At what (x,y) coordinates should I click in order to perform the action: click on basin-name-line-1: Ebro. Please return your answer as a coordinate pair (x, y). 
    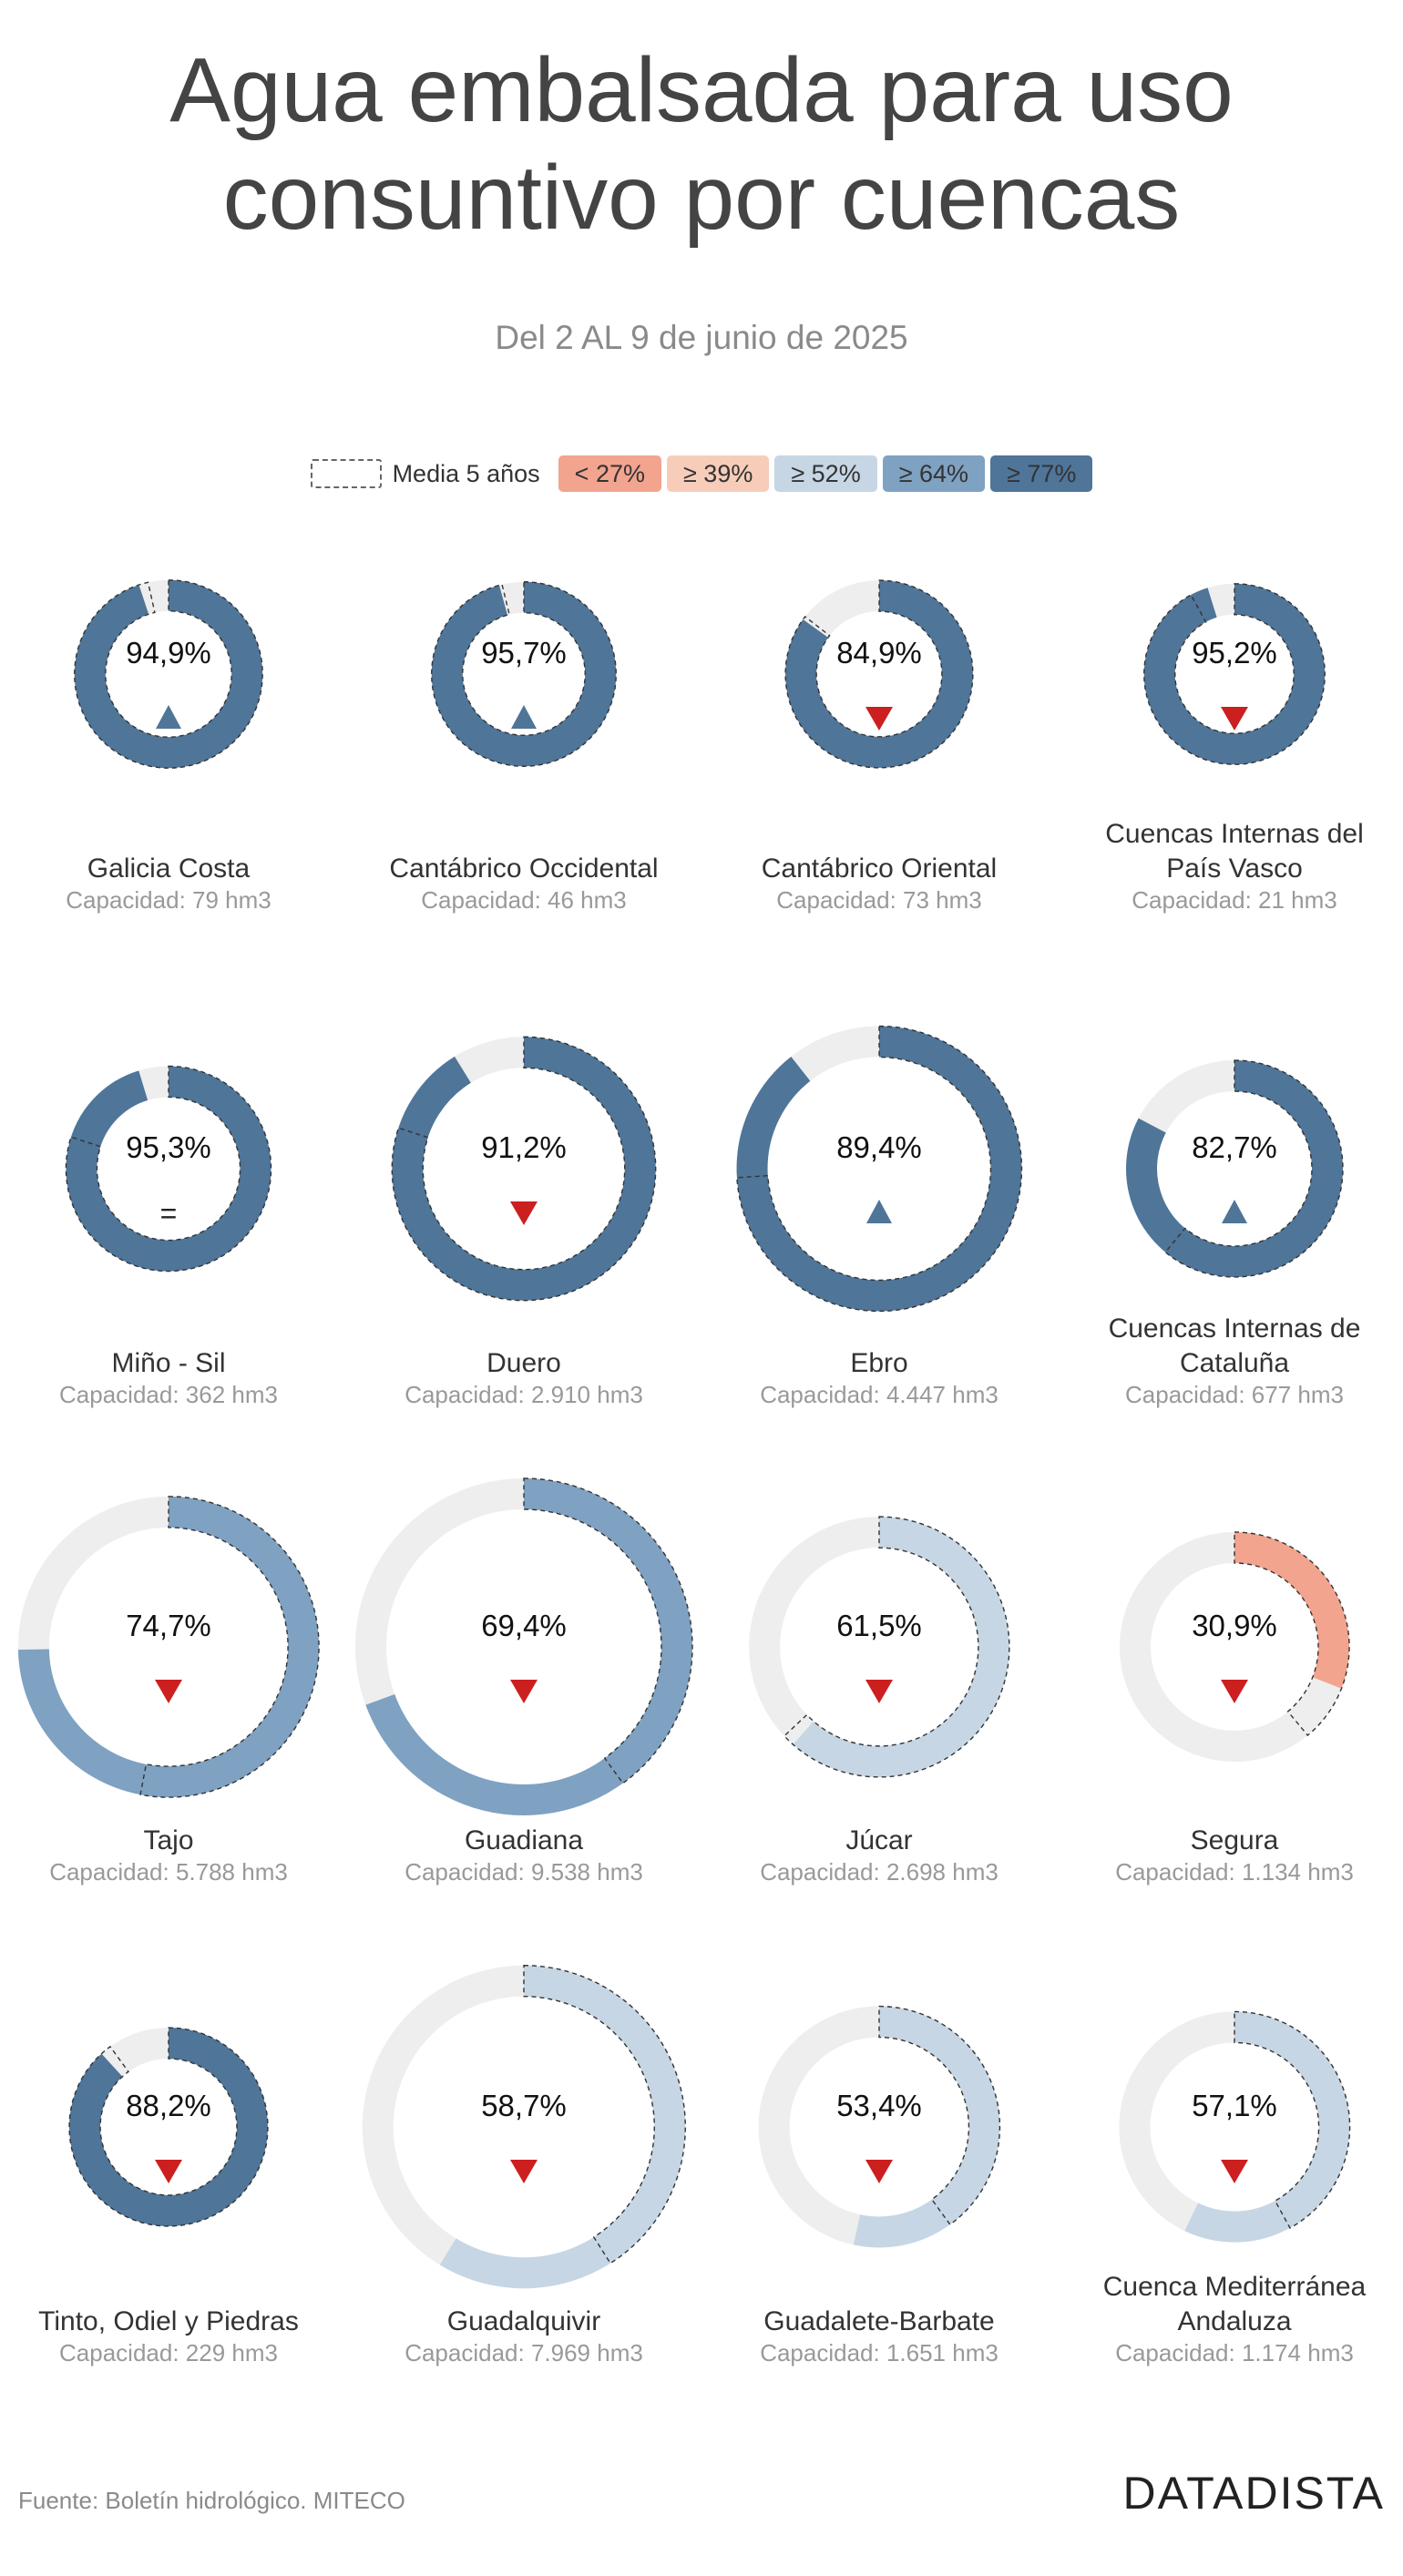
    Looking at the image, I should click on (879, 1363).